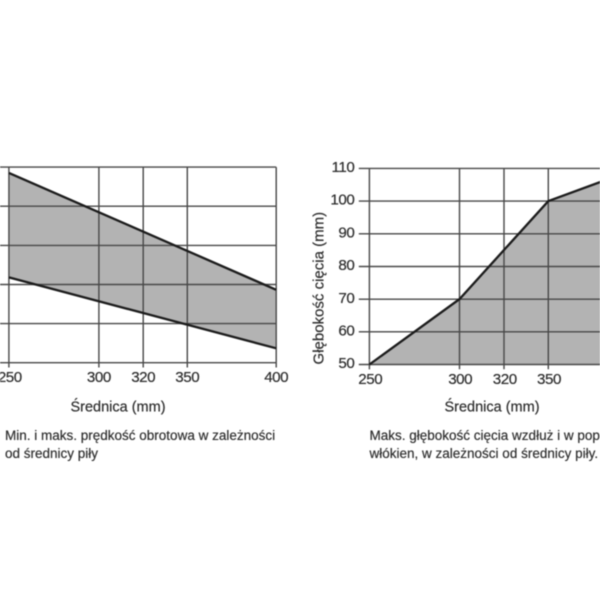 This screenshot has width=600, height=600. I want to click on svg-text: 110, so click(343, 167).